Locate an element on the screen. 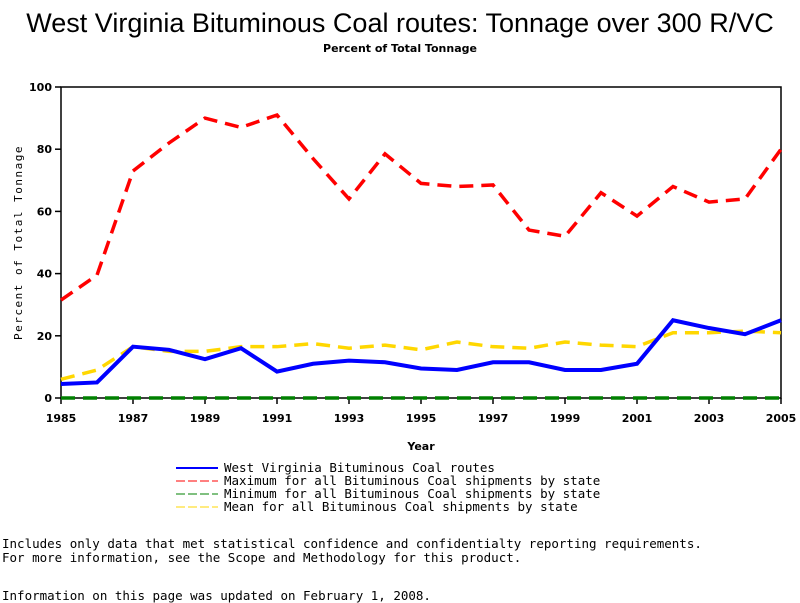  x-tick-label: 1991 is located at coordinates (277, 418).